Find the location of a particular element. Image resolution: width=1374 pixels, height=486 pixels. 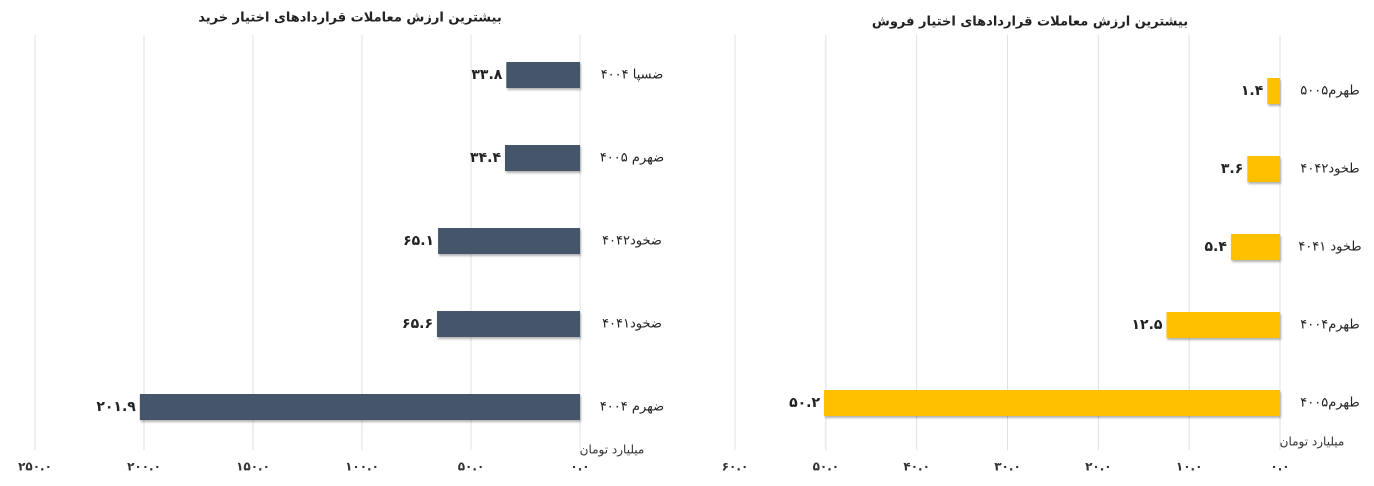

x-tick-label: ۳۰.۰ is located at coordinates (1007, 467).